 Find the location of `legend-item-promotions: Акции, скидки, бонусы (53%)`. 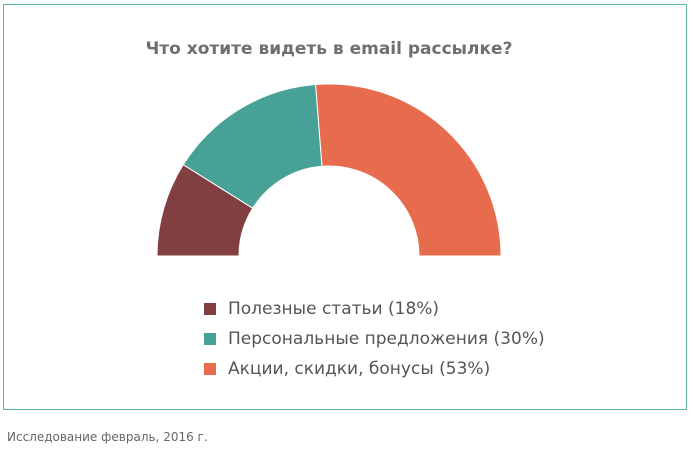

legend-item-promotions: Акции, скидки, бонусы (53%) is located at coordinates (374, 369).